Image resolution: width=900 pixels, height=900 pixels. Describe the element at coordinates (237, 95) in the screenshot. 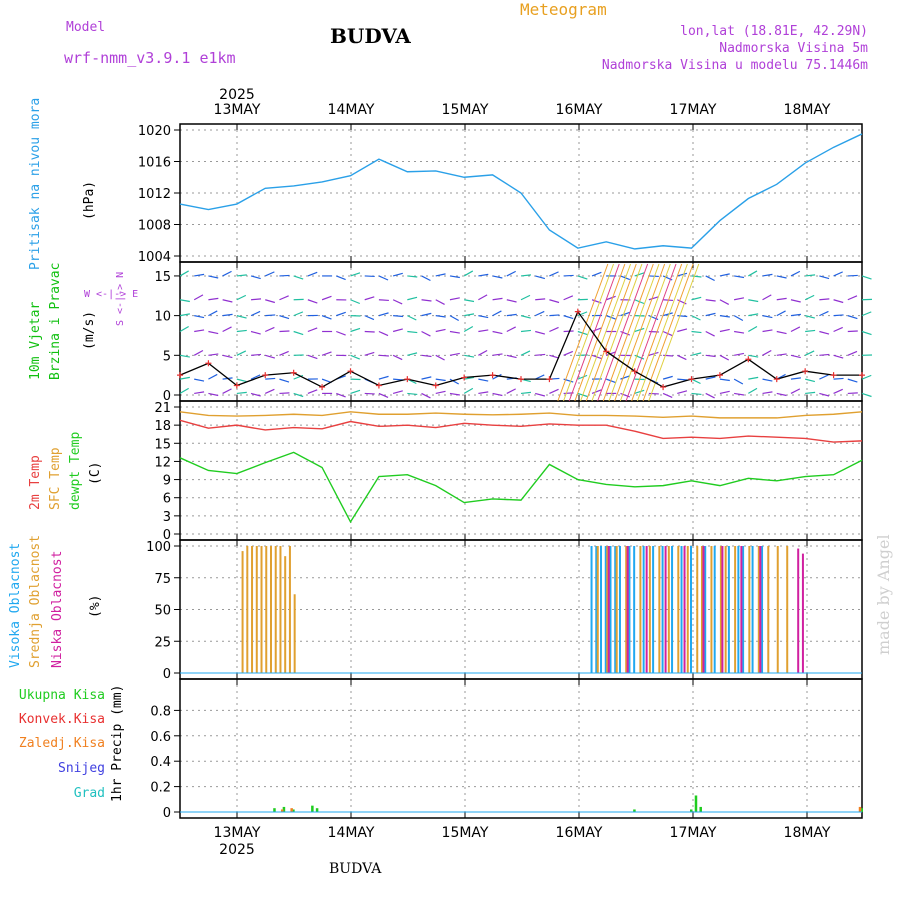

I see `x-year-label-top: 2025` at that location.